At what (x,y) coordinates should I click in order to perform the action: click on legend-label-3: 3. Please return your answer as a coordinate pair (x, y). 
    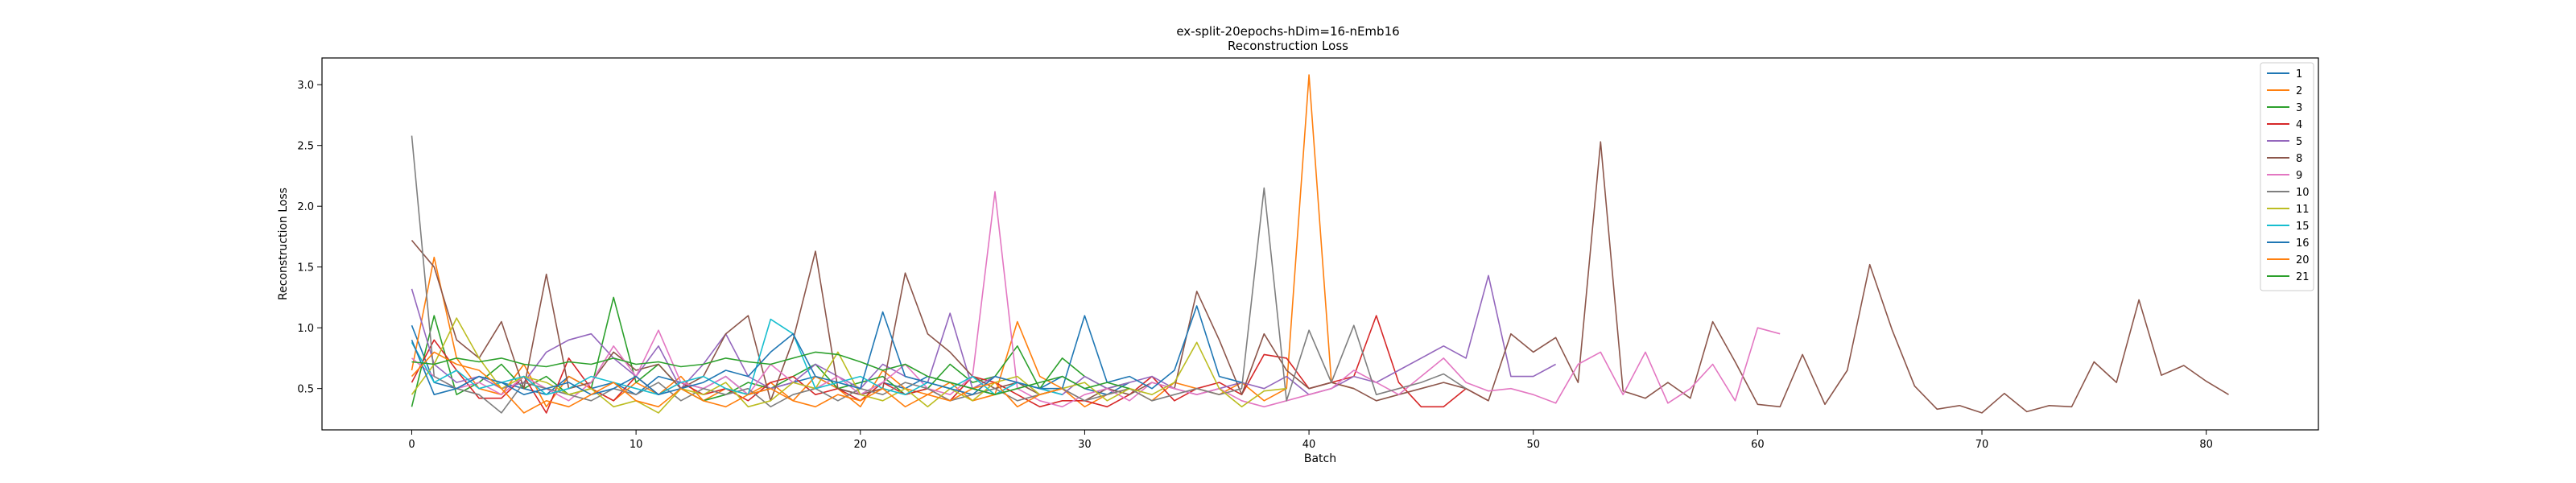
    Looking at the image, I should click on (2299, 108).